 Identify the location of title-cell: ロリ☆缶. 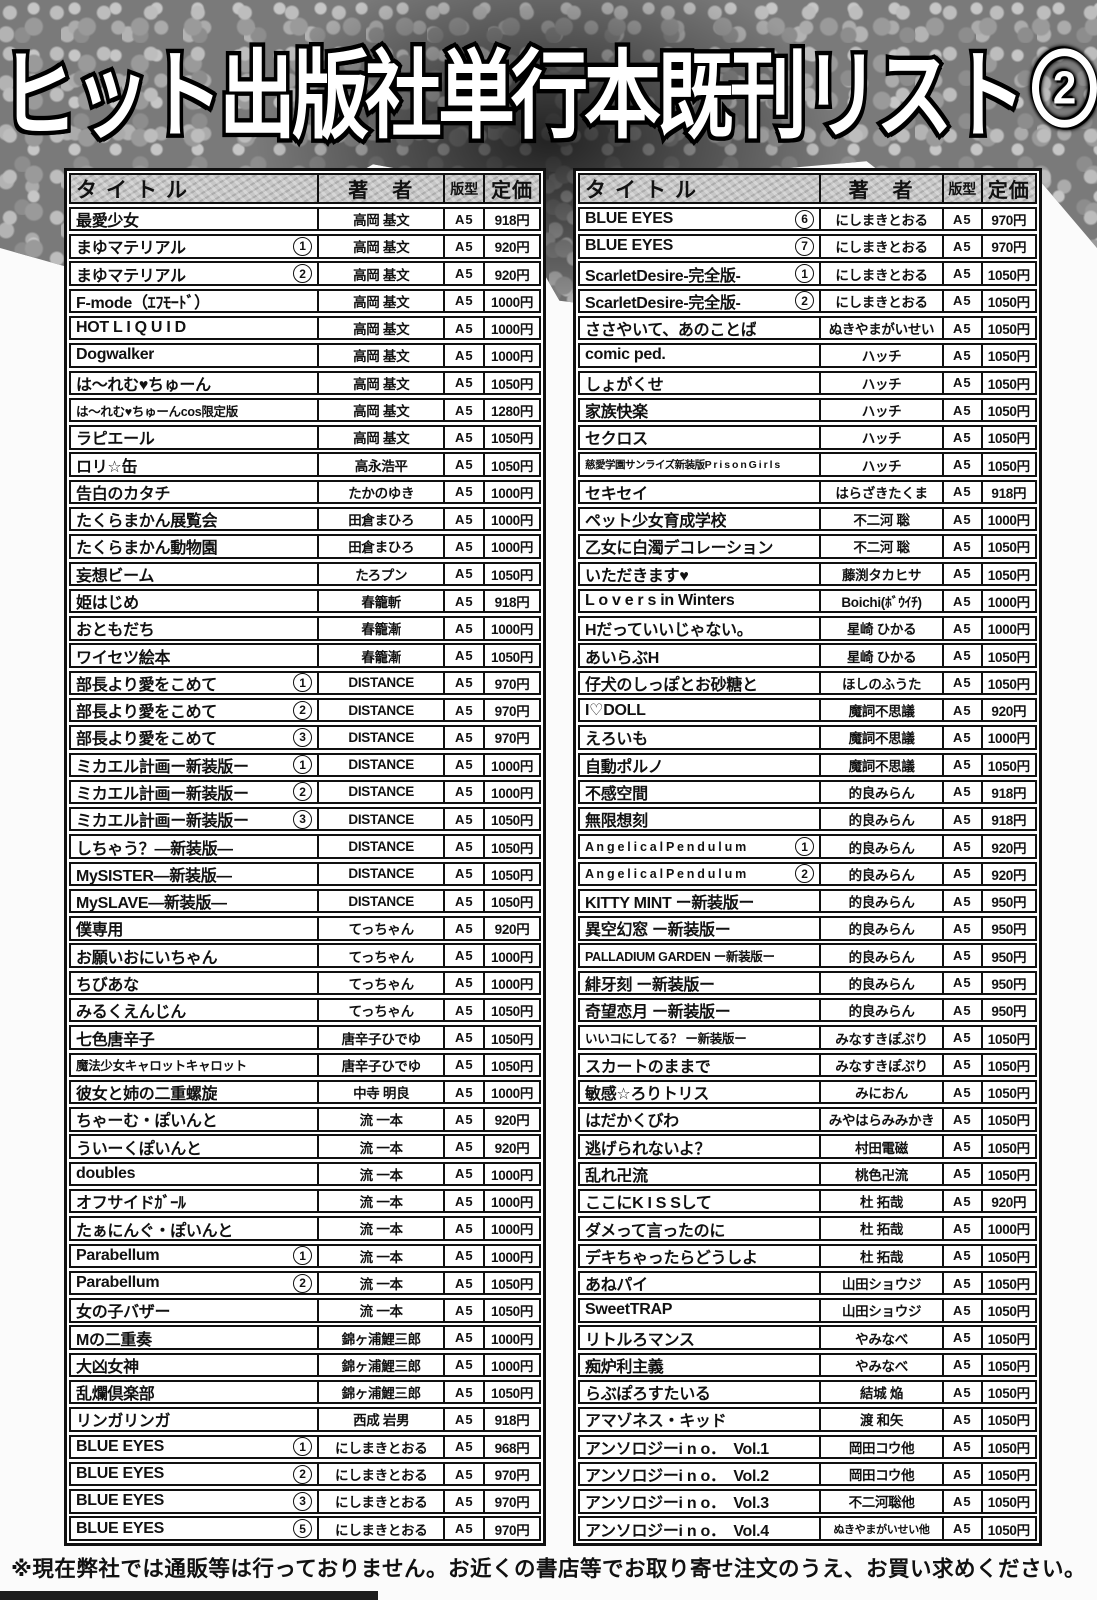
(195, 465).